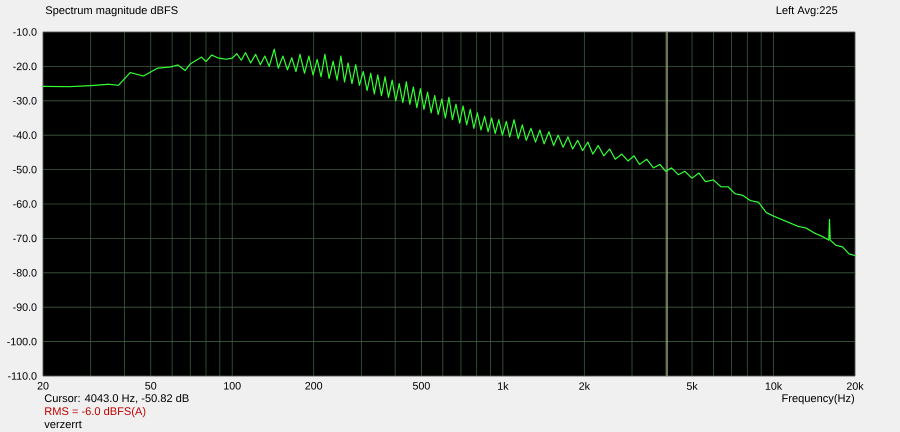 The image size is (900, 432). Describe the element at coordinates (25, 238) in the screenshot. I see `y-tick-label: -70.0` at that location.